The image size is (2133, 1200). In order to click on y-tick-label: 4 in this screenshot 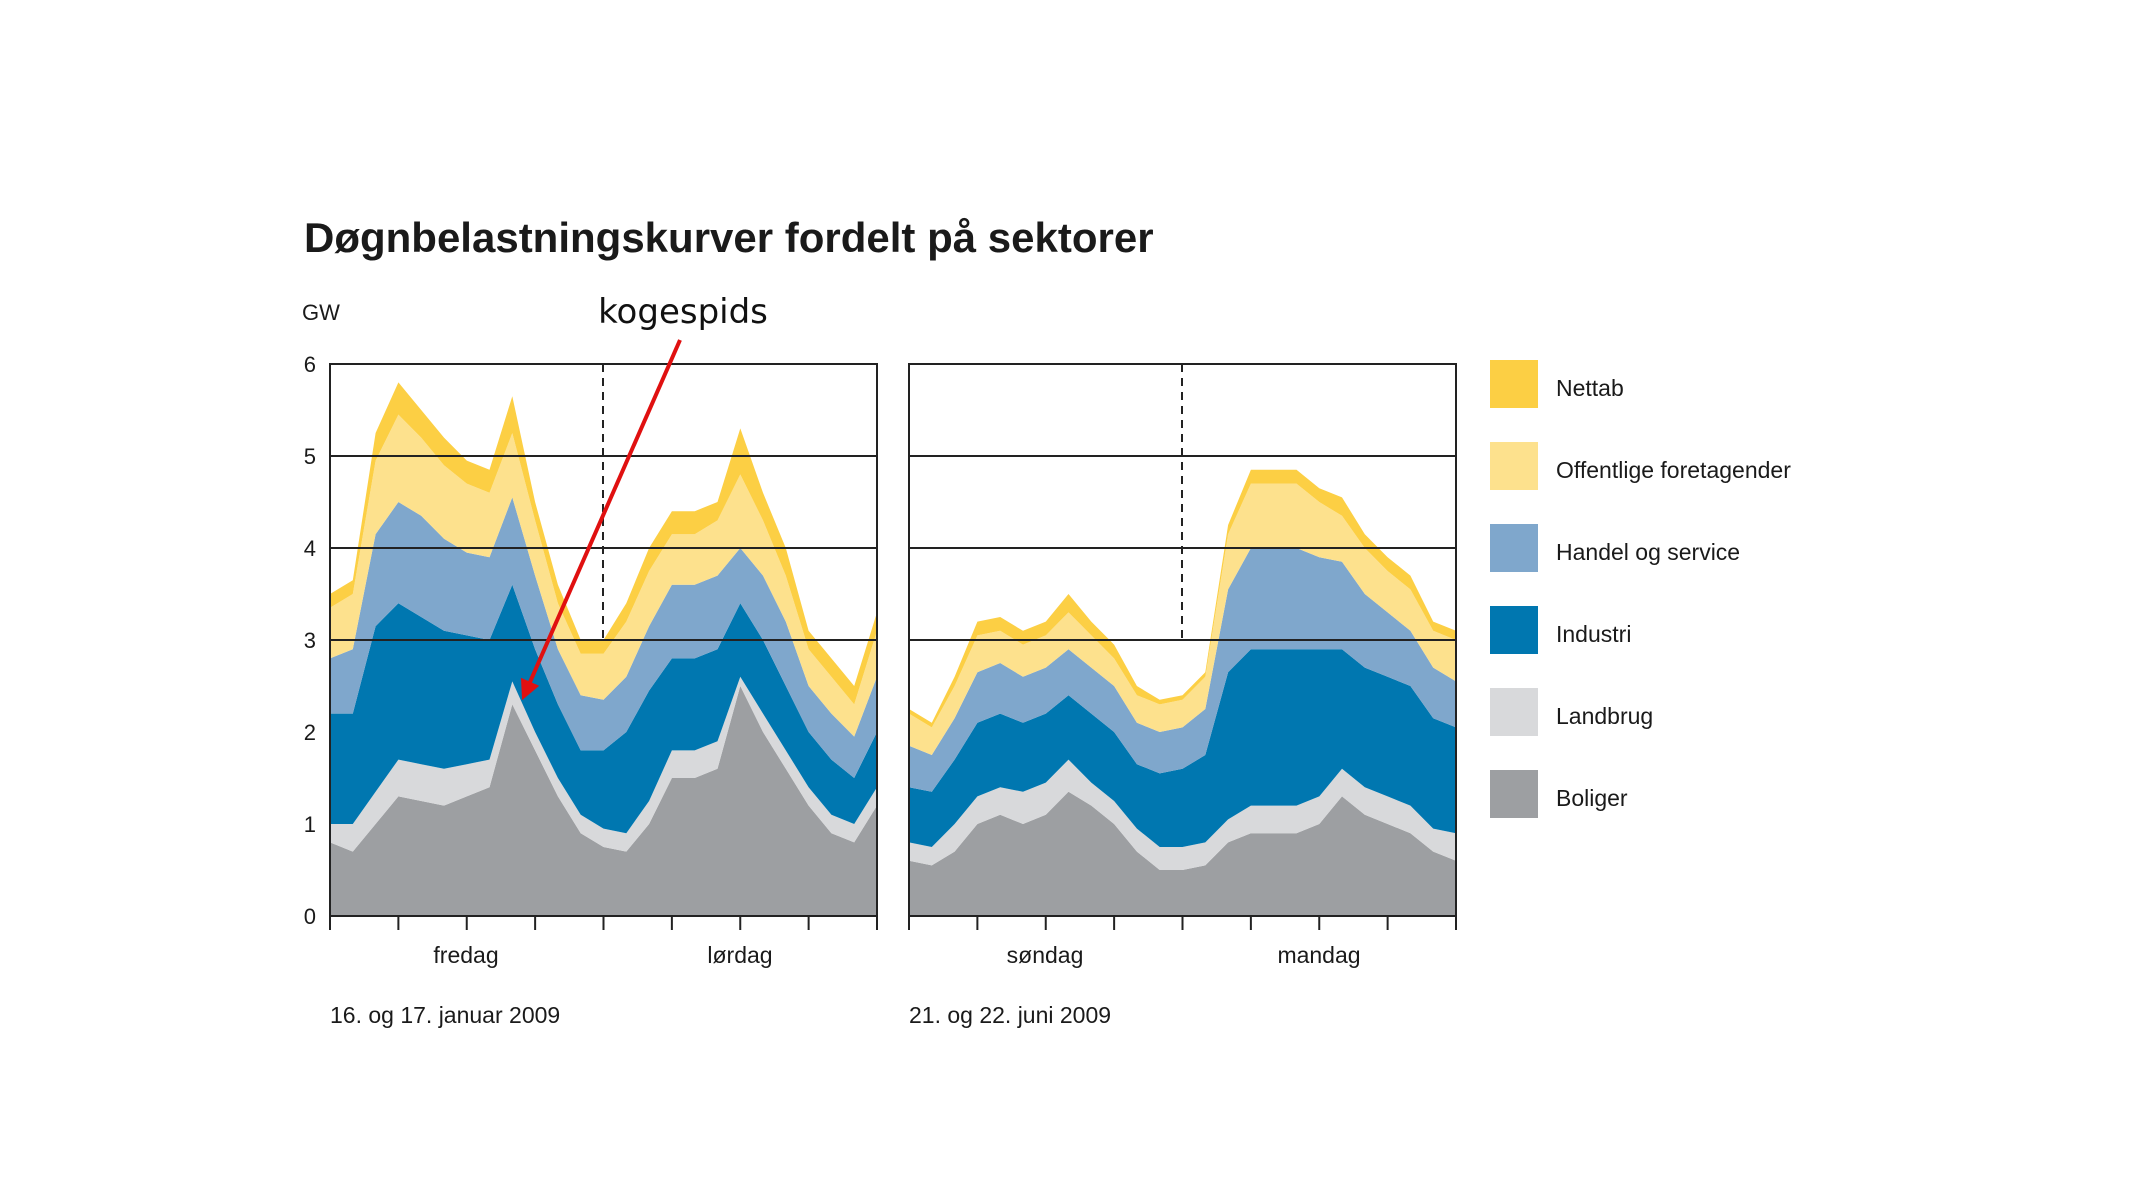, I will do `click(310, 548)`.